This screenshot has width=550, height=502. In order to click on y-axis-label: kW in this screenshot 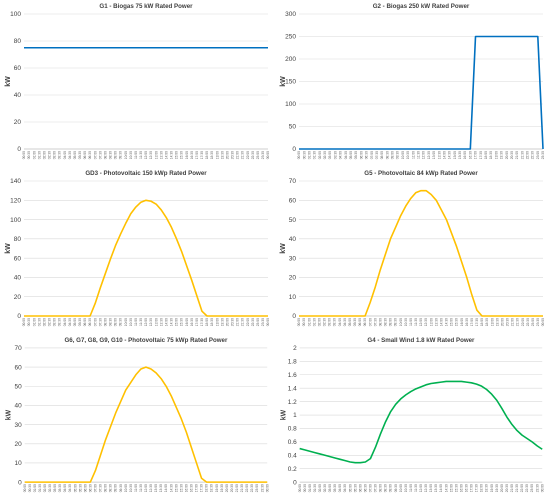, I will do `click(8, 81)`.